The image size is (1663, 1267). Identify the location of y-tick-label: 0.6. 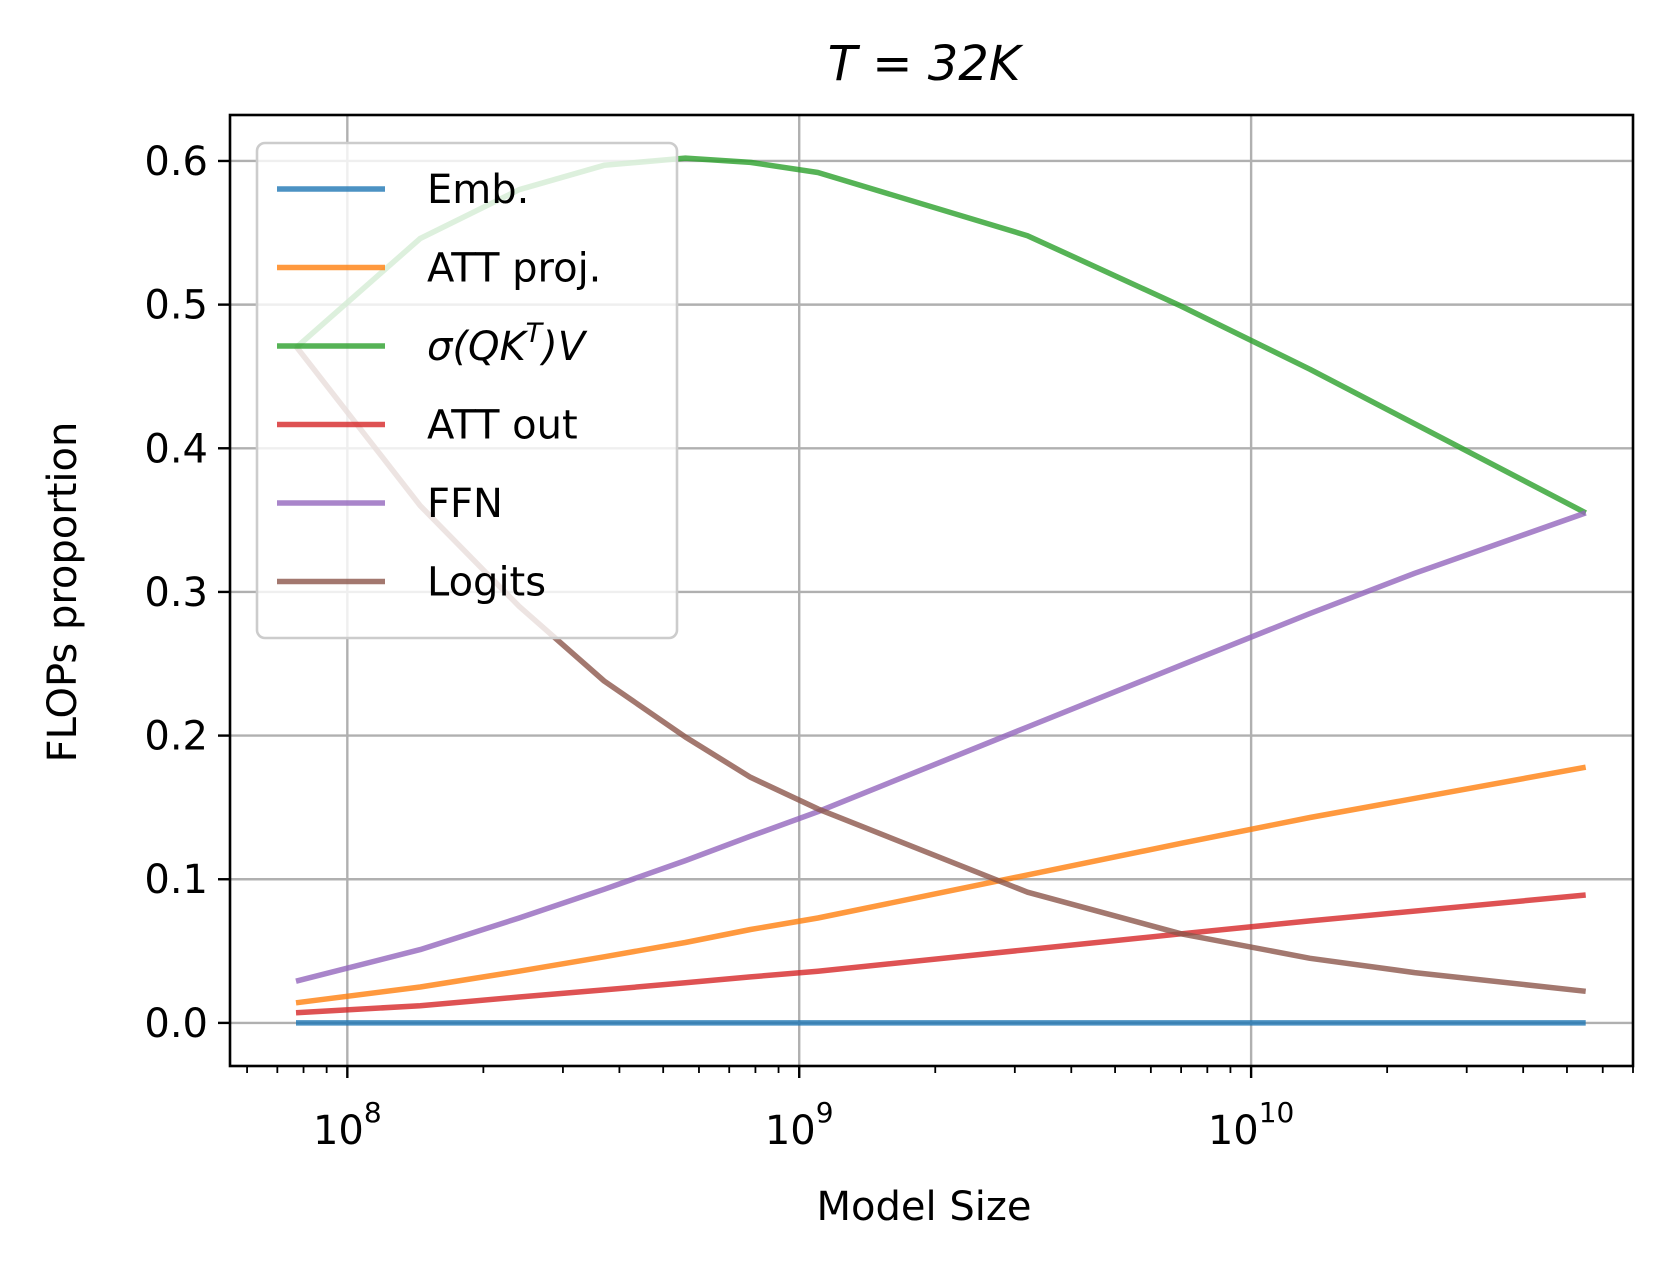
(176, 162).